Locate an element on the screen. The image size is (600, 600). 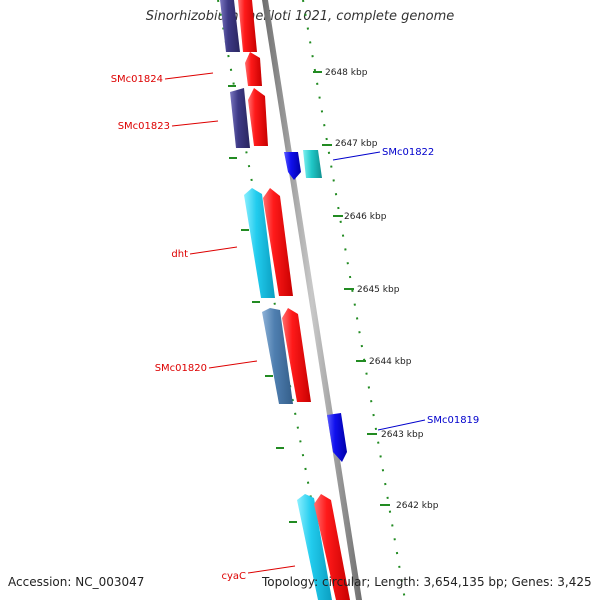
scale-label-2643: 2643 kbp is located at coordinates (402, 435).